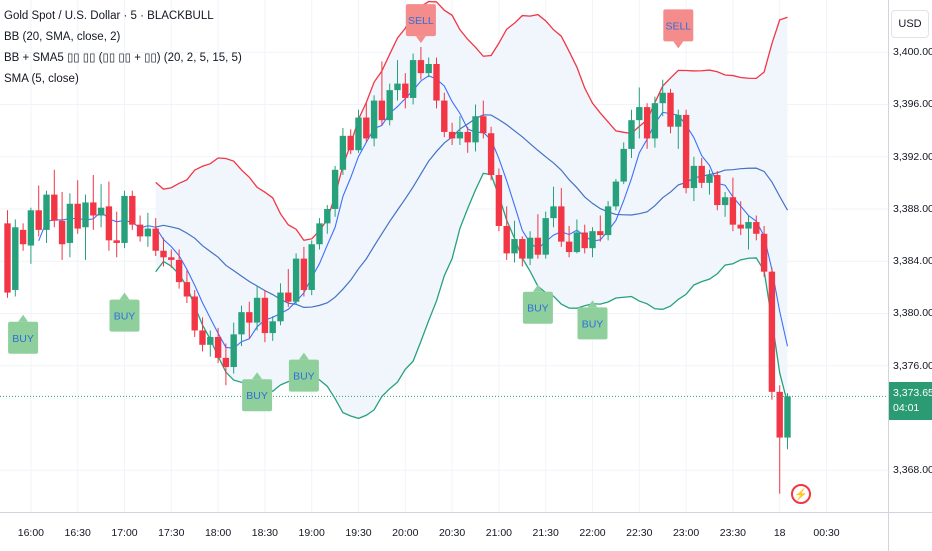 This screenshot has height=551, width=932. Describe the element at coordinates (910, 24) in the screenshot. I see `currency-button: USD` at that location.